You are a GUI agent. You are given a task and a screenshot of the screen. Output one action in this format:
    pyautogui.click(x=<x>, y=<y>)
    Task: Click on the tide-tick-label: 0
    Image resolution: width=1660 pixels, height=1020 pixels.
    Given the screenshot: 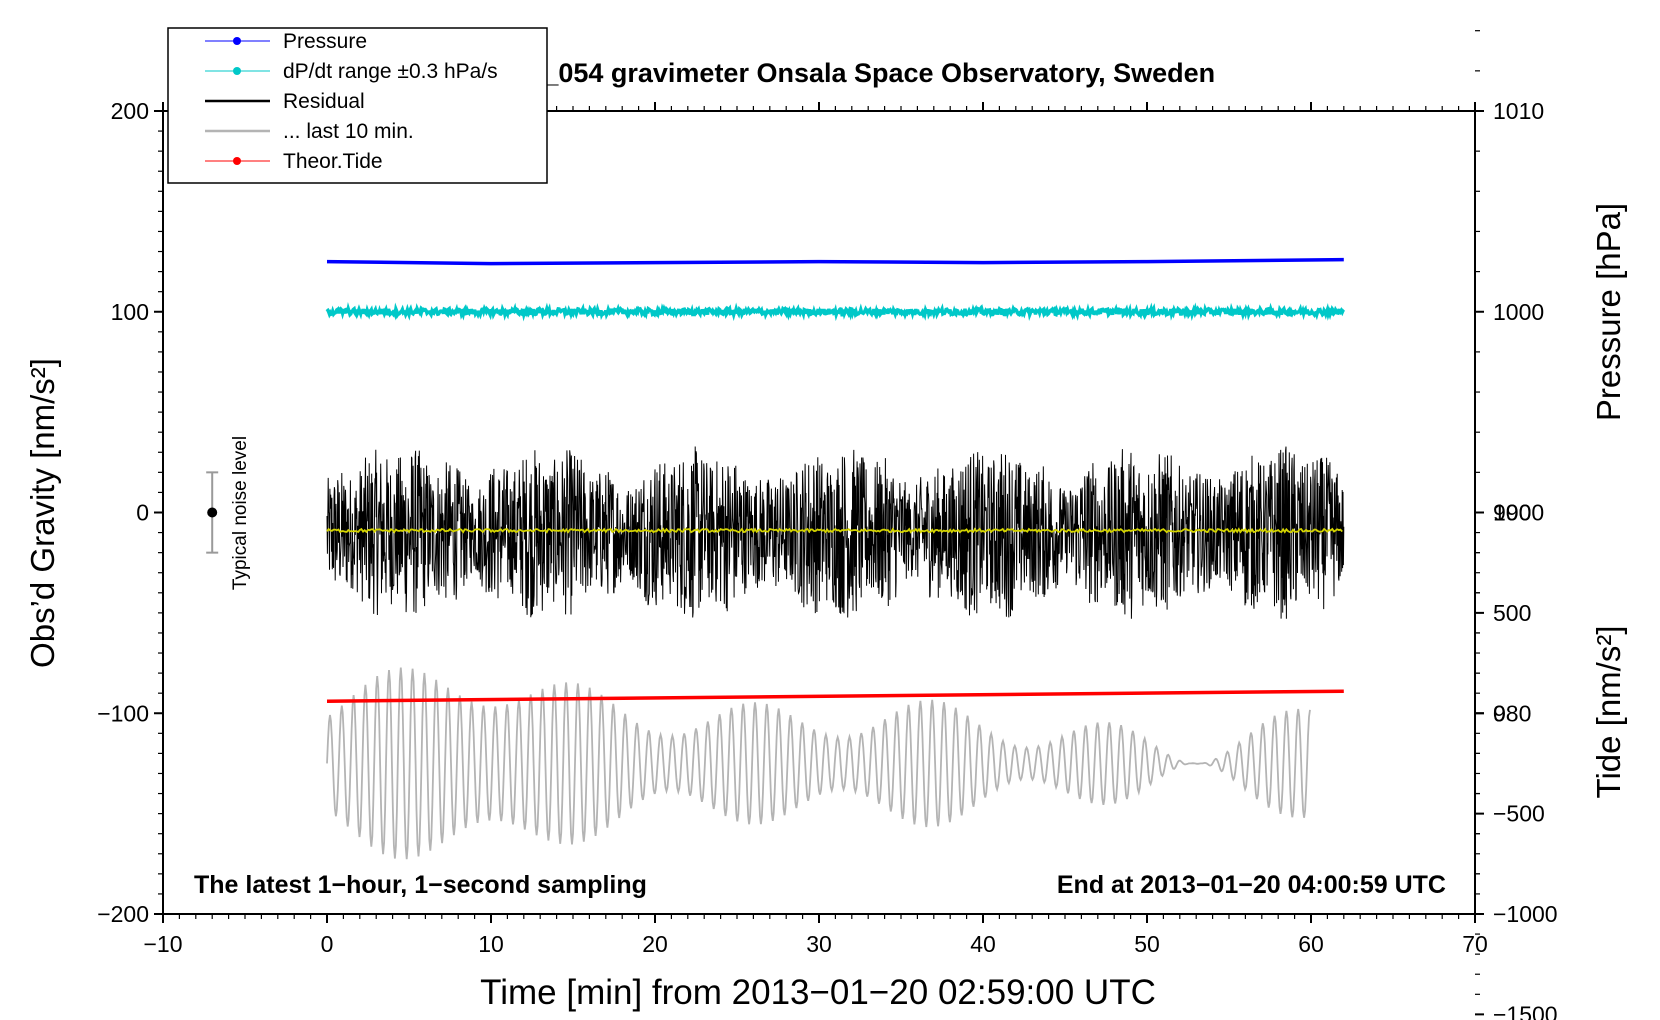 What is the action you would take?
    pyautogui.click(x=1499, y=713)
    